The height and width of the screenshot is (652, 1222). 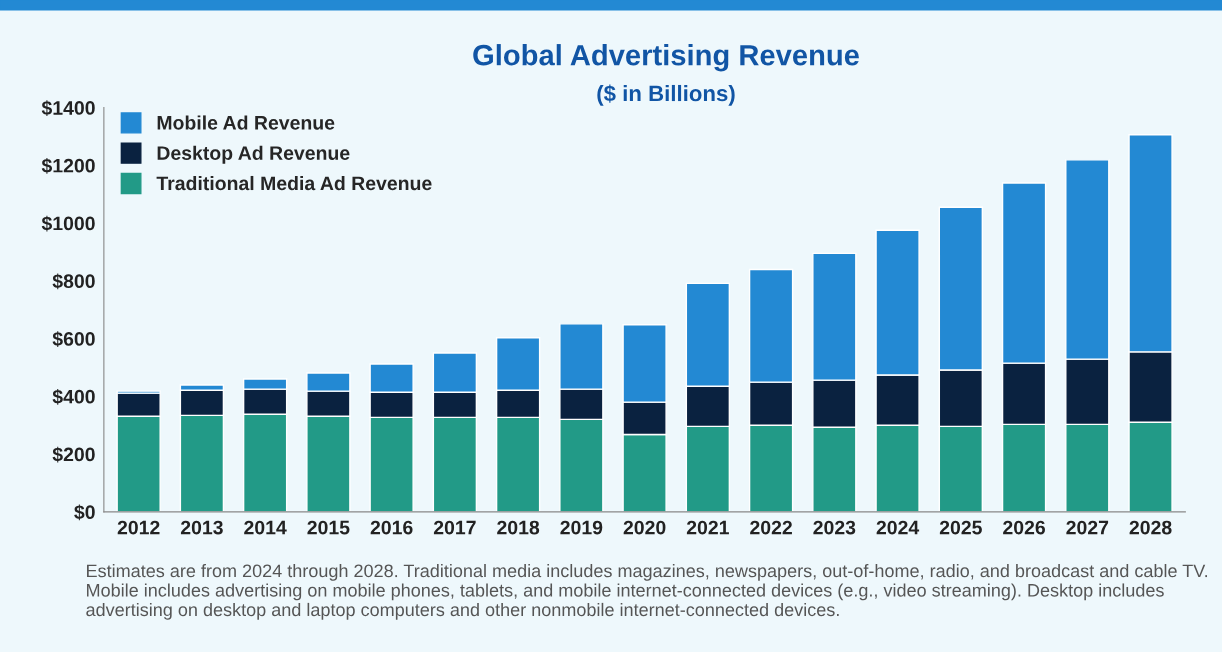 I want to click on x-tick-label: 2015, so click(x=328, y=527).